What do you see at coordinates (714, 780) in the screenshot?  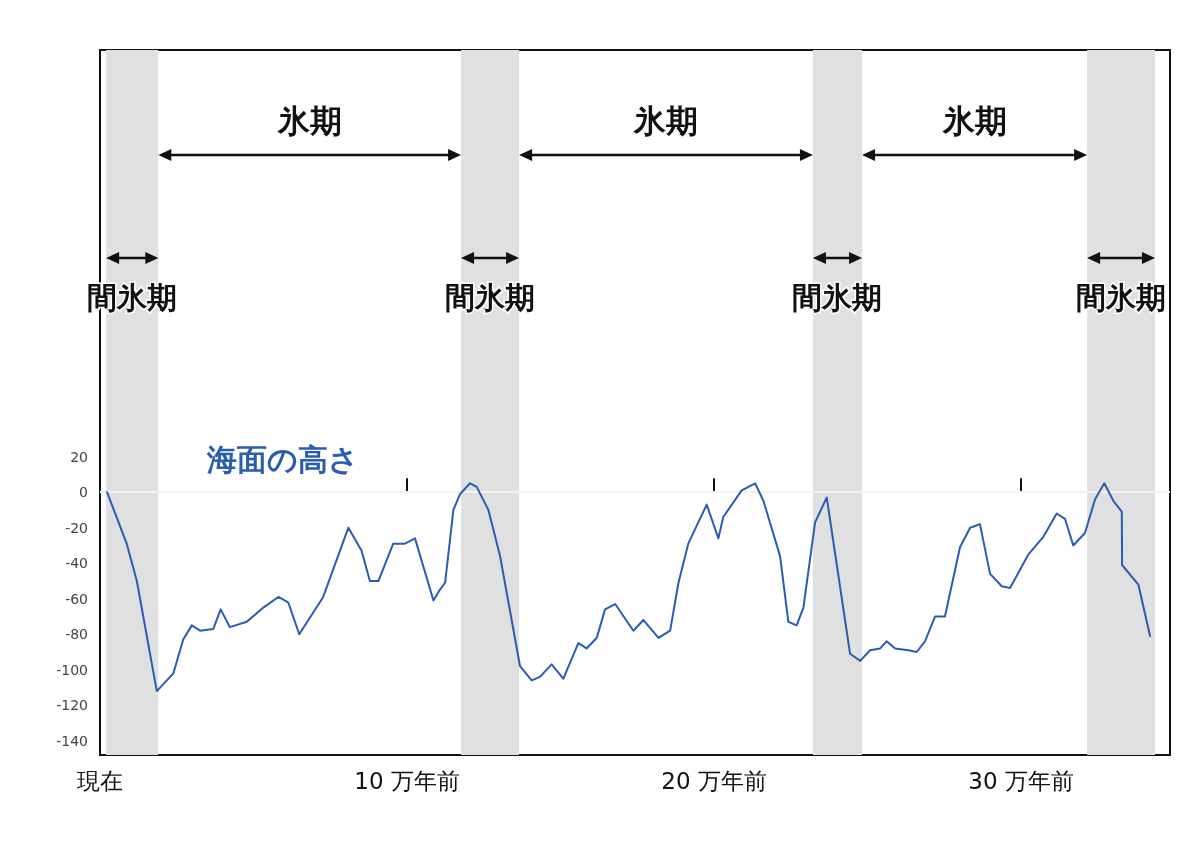 I see `x-tick-label: 20 万年前` at bounding box center [714, 780].